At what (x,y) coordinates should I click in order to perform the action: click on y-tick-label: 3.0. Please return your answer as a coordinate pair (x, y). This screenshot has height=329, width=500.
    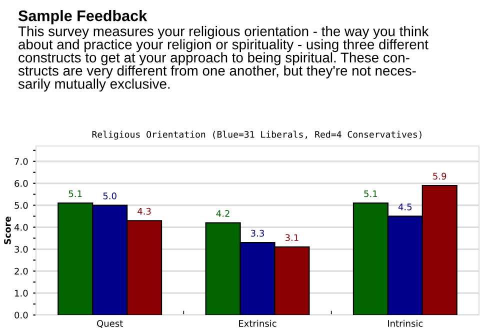
    Looking at the image, I should click on (21, 249).